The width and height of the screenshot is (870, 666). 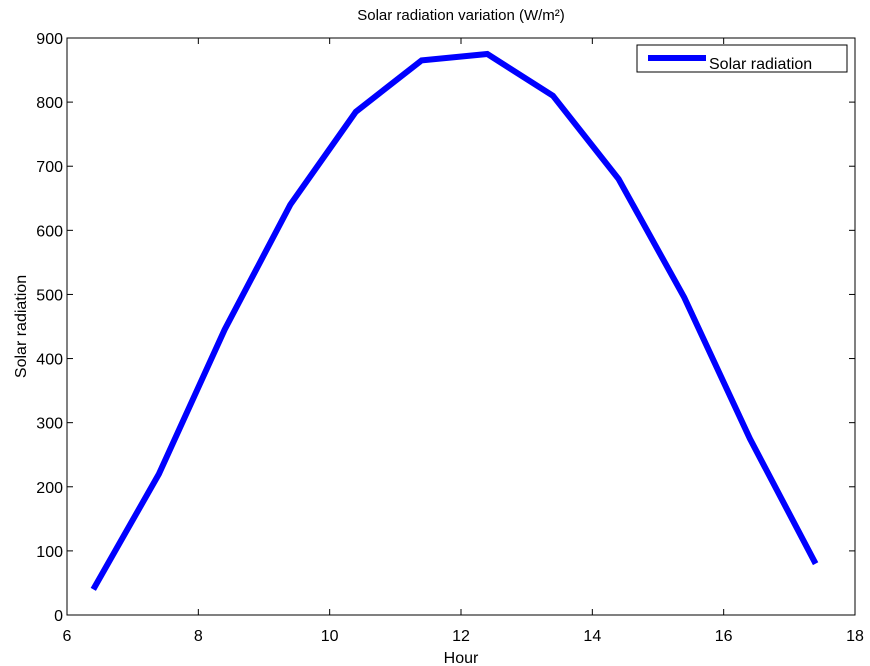 I want to click on y-tick-label-300: 300, so click(x=49, y=424).